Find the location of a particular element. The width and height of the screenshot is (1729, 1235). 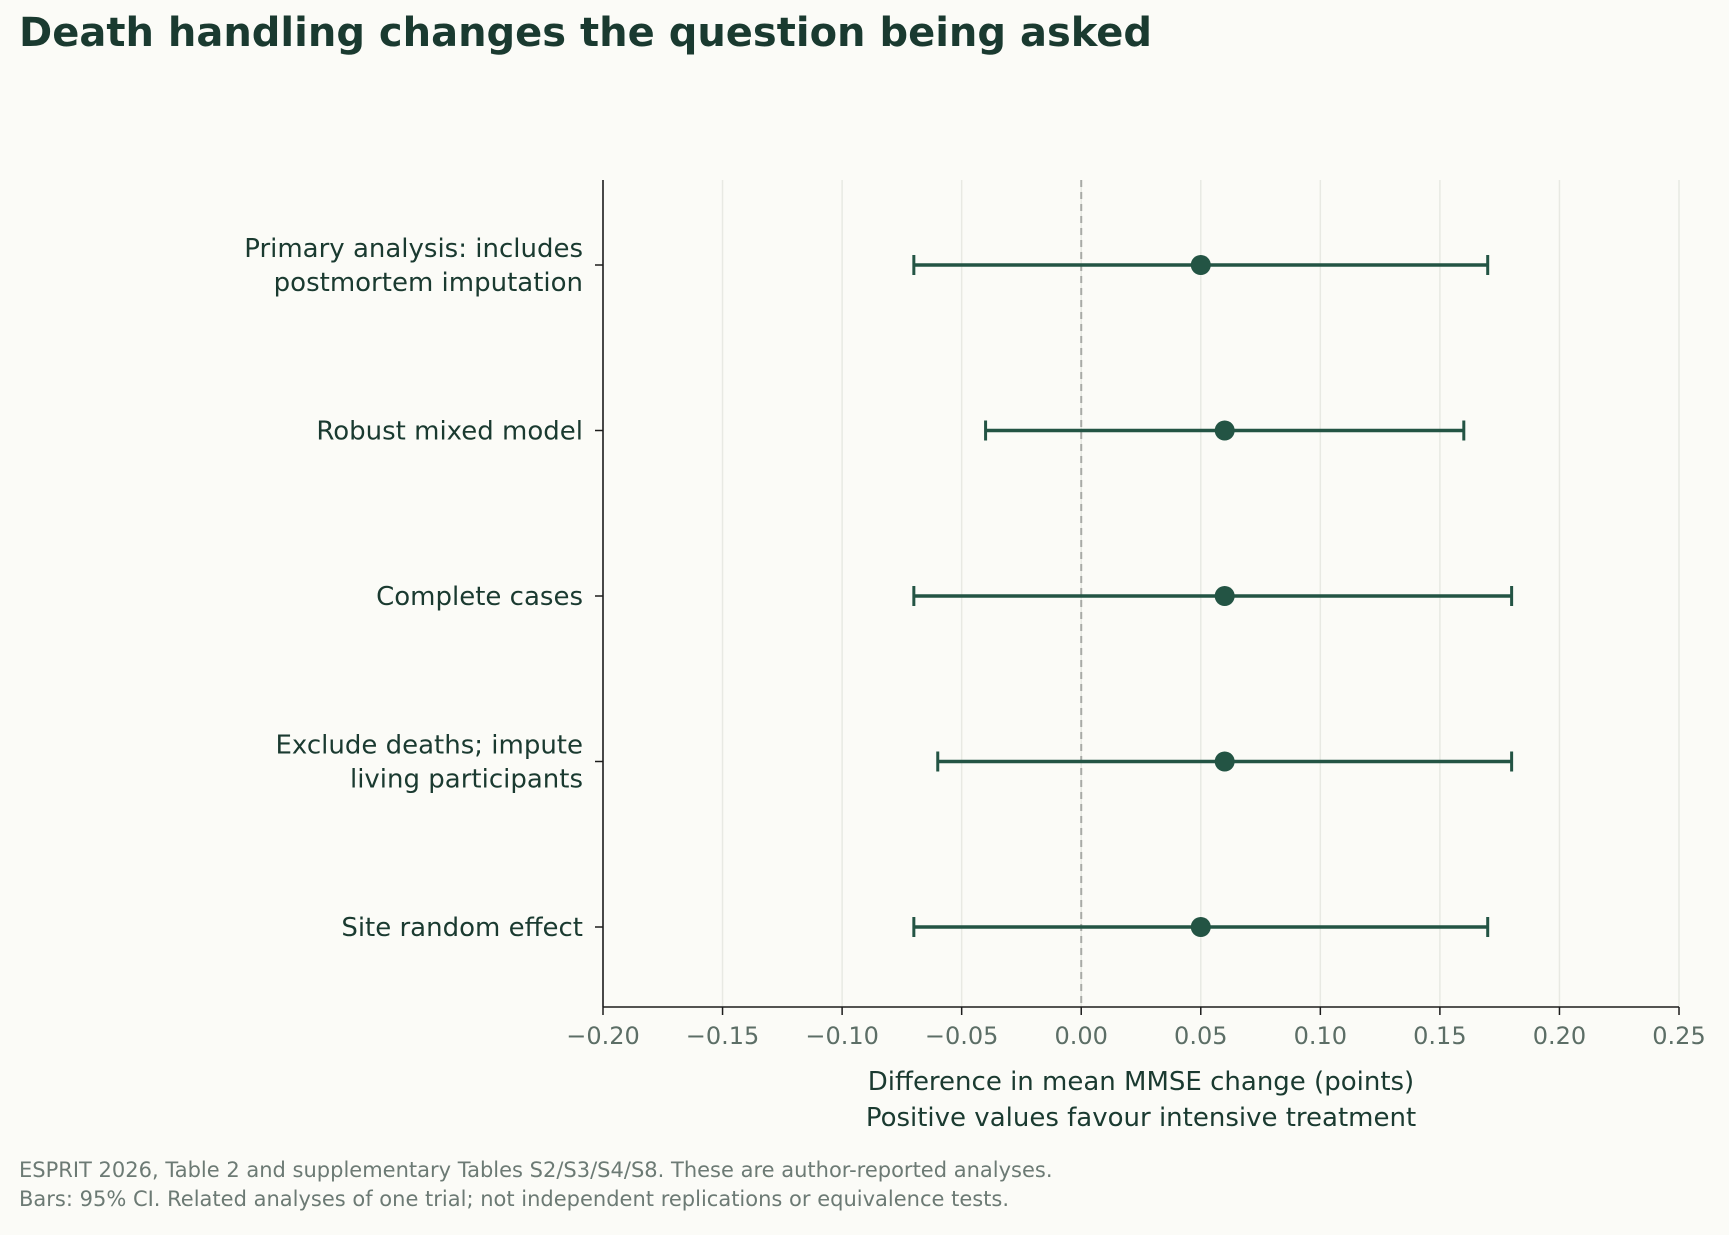

x-tick-label: −0.15 is located at coordinates (723, 1036).